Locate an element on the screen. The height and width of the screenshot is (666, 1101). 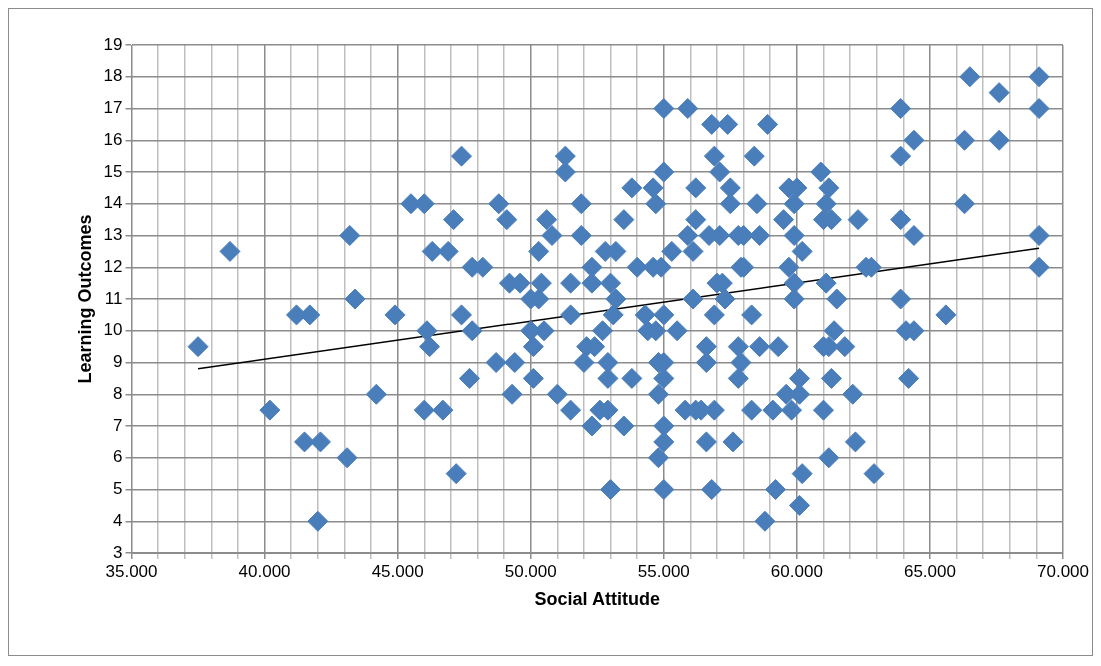
y-tick-label: 5 is located at coordinates (118, 489).